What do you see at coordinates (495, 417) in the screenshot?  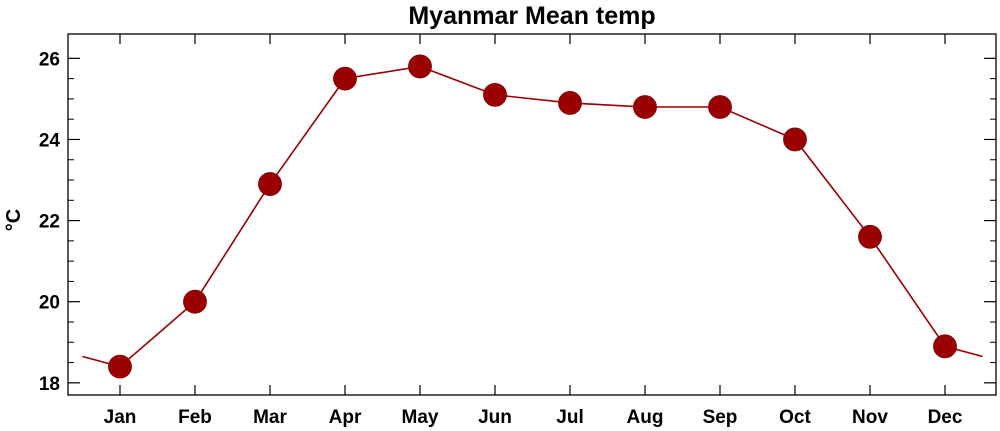 I see `x-tick-label: Jun` at bounding box center [495, 417].